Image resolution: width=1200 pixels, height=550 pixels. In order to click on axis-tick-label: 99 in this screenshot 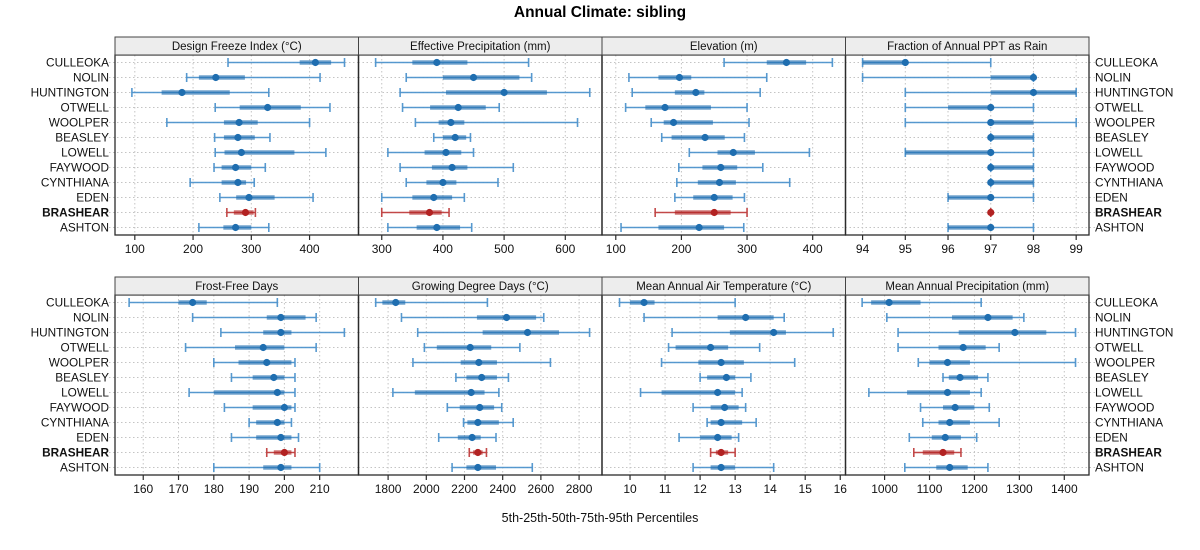, I will do `click(1077, 249)`.